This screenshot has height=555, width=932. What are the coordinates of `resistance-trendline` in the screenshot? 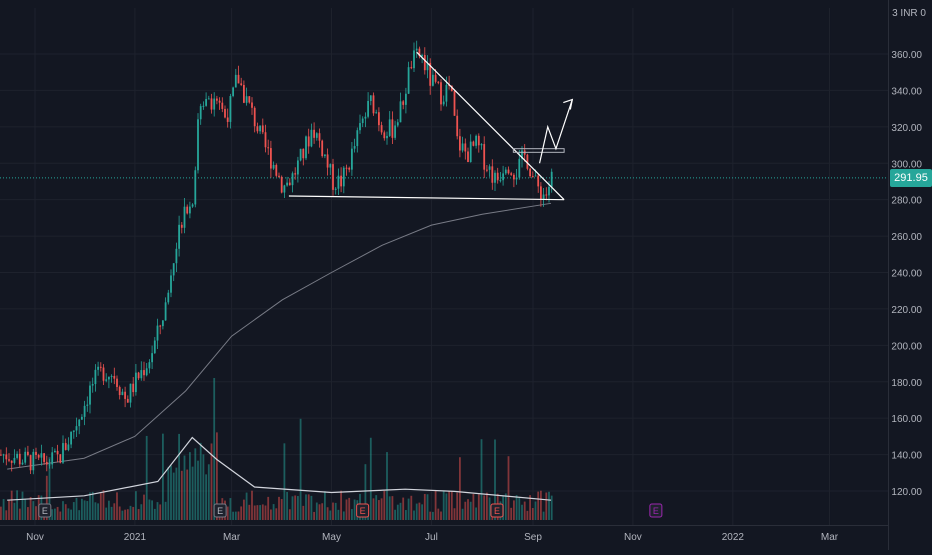 It's located at (490, 126).